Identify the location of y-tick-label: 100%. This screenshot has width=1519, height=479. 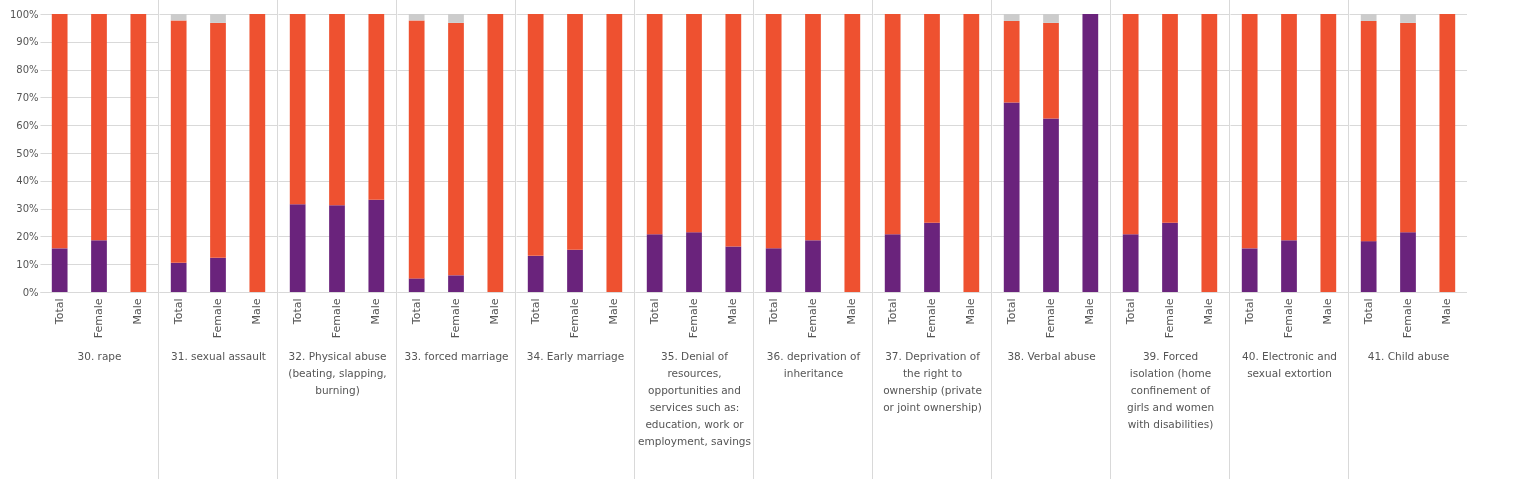
(24, 14).